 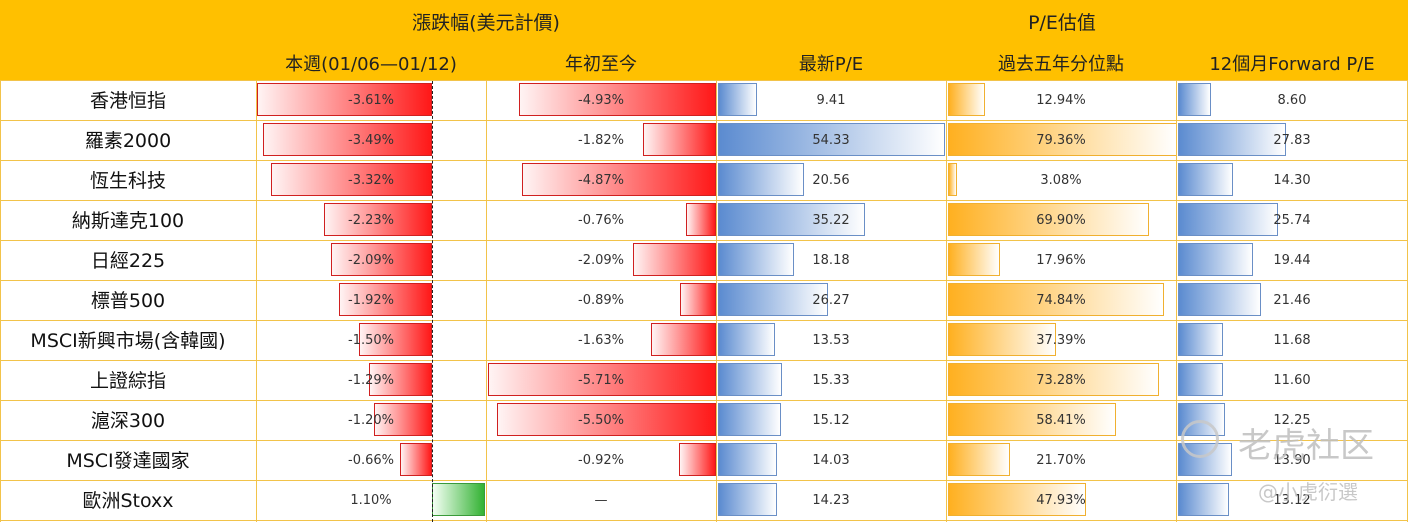 I want to click on index-name: MSCI新興市場(含韓國), so click(x=128, y=341).